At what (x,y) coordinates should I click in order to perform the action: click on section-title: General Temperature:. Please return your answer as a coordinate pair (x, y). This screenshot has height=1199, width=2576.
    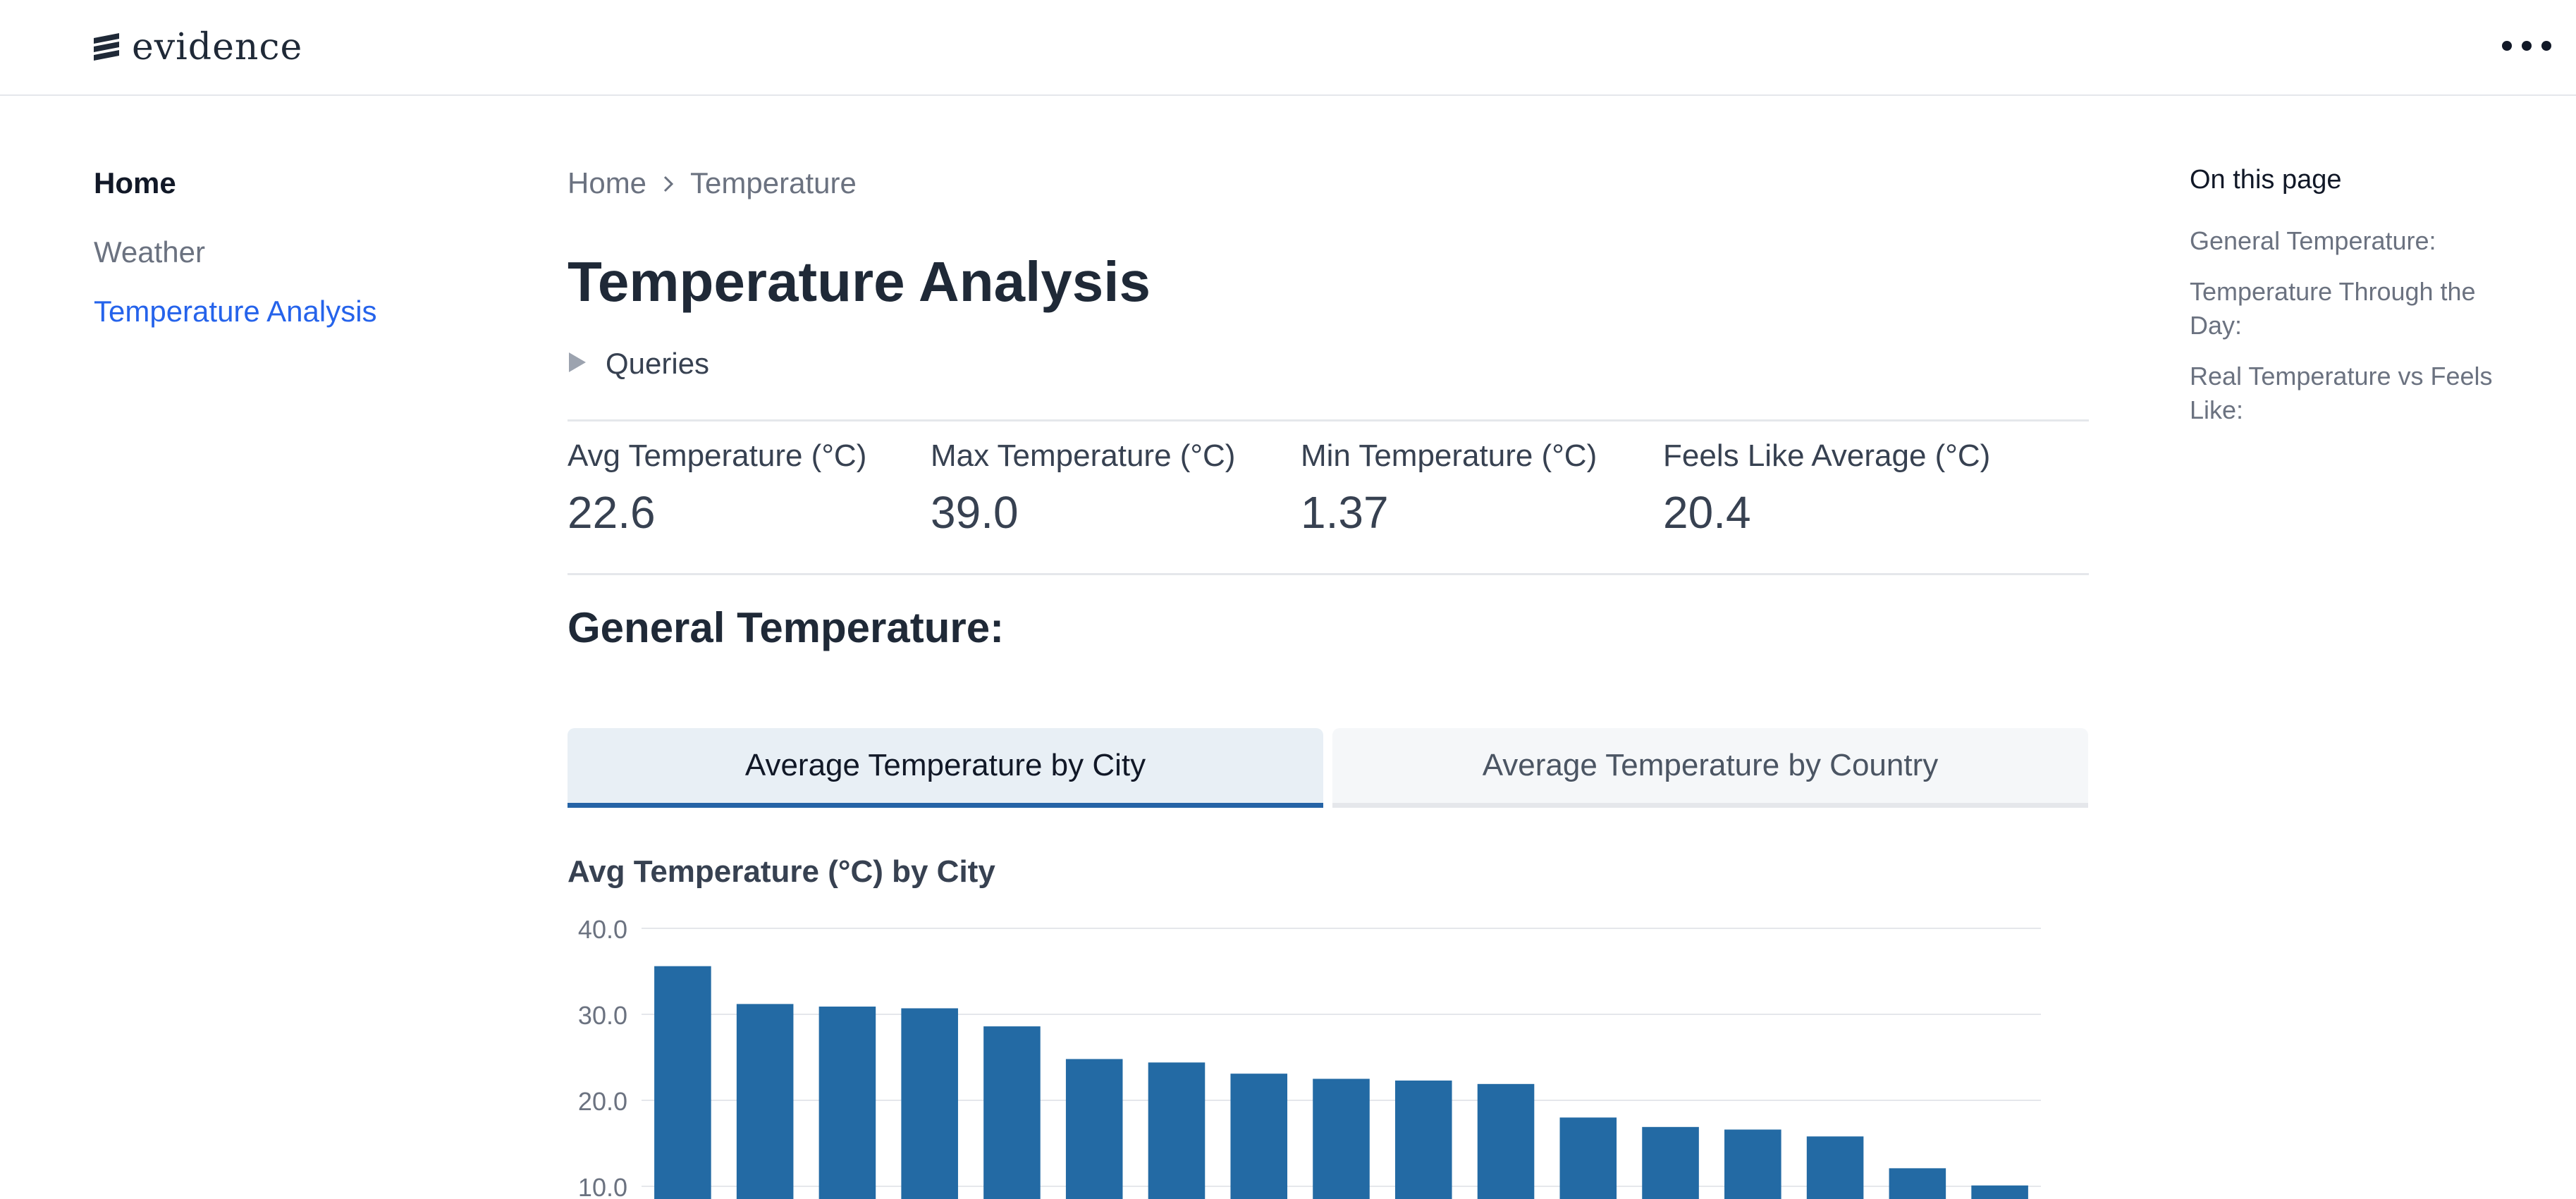
    Looking at the image, I should click on (786, 627).